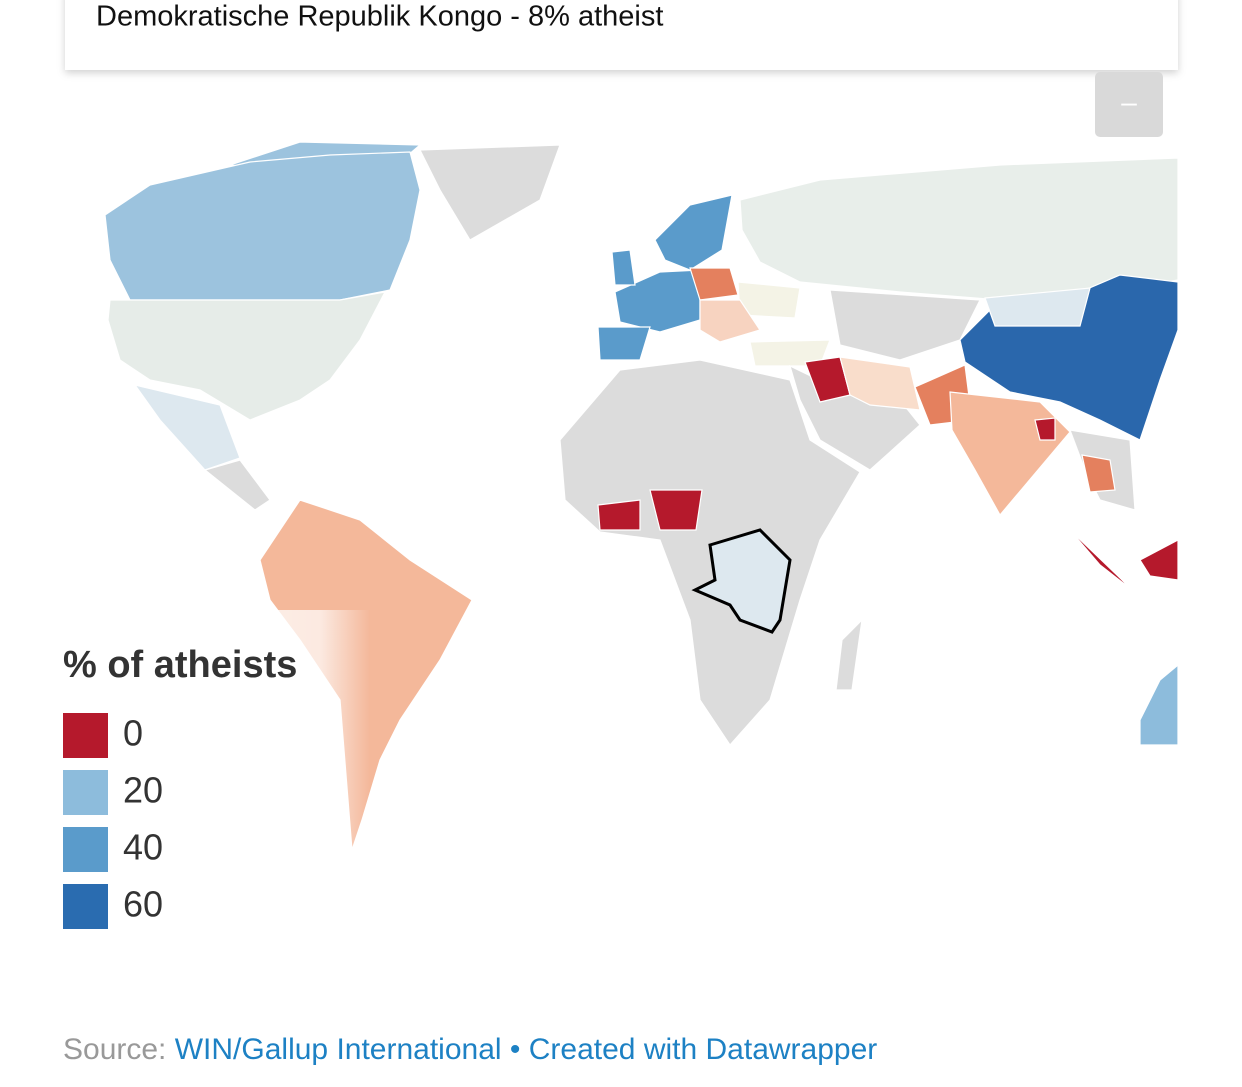 The height and width of the screenshot is (1087, 1242). What do you see at coordinates (143, 904) in the screenshot?
I see `legend-label: 60` at bounding box center [143, 904].